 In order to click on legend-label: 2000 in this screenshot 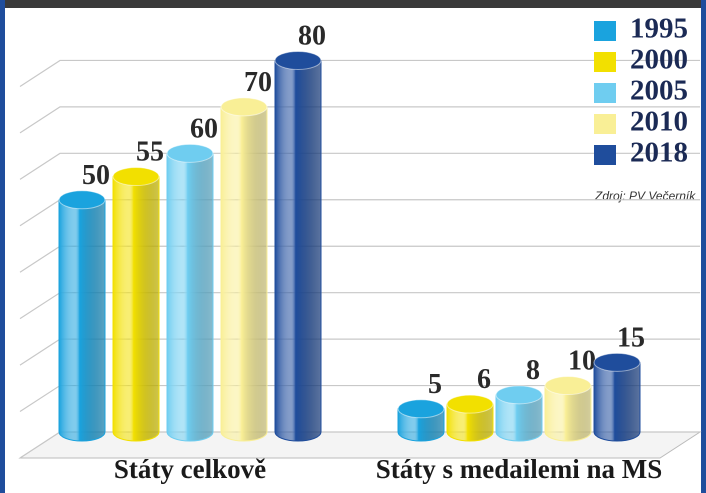, I will do `click(659, 60)`.